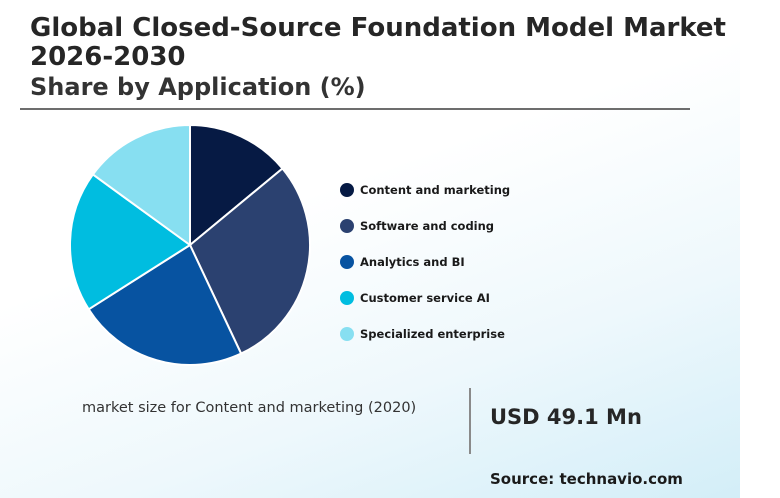  What do you see at coordinates (412, 262) in the screenshot?
I see `legend-label: Analytics and BI` at bounding box center [412, 262].